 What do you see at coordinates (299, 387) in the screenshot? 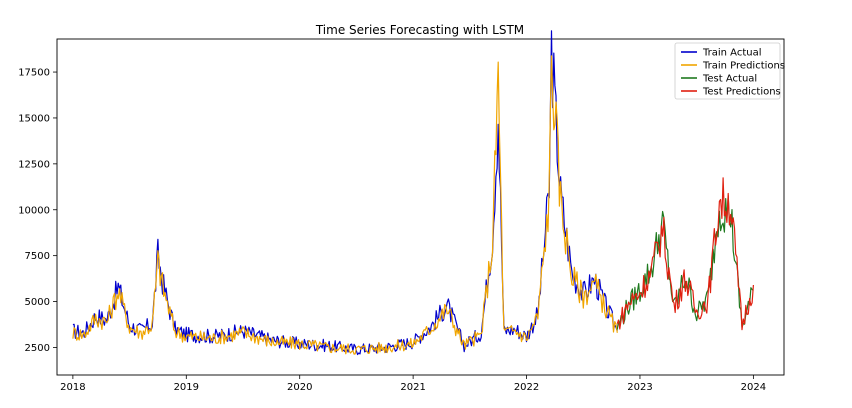
I see `x-tick-label-2020: 2020` at bounding box center [299, 387].